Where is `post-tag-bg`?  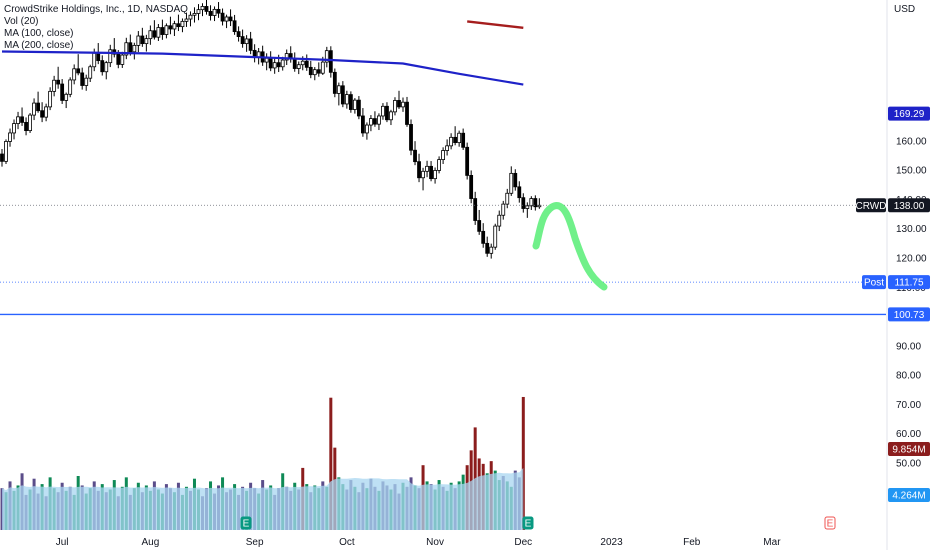 post-tag-bg is located at coordinates (874, 282).